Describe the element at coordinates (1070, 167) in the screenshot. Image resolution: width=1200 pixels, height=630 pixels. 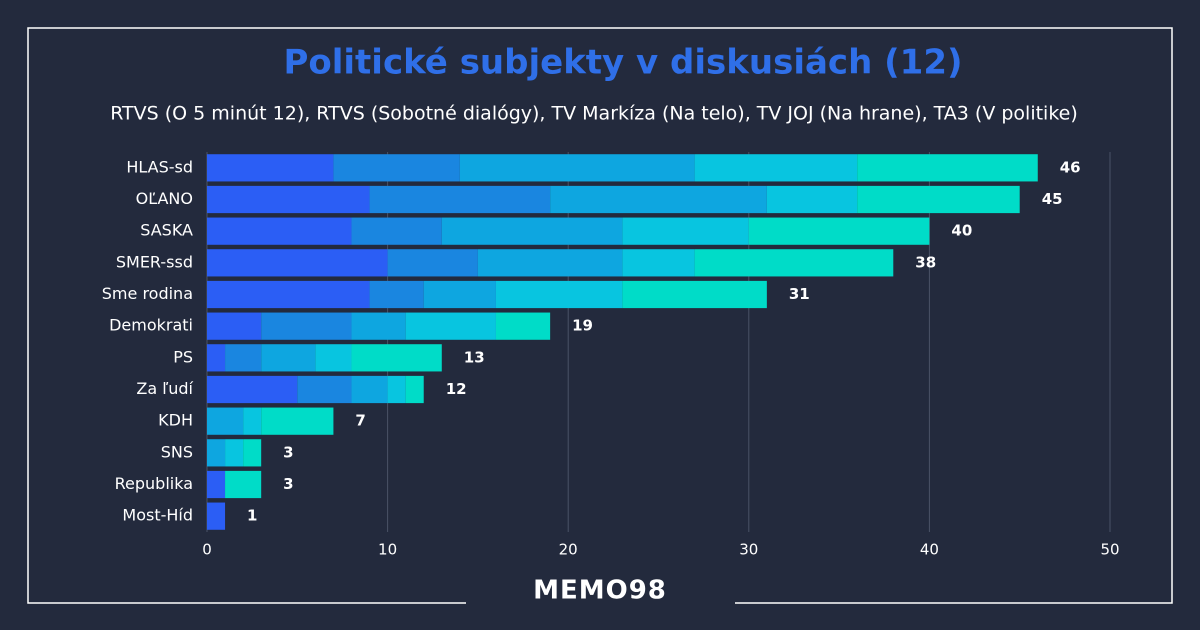
I see `total-label: 46` at that location.